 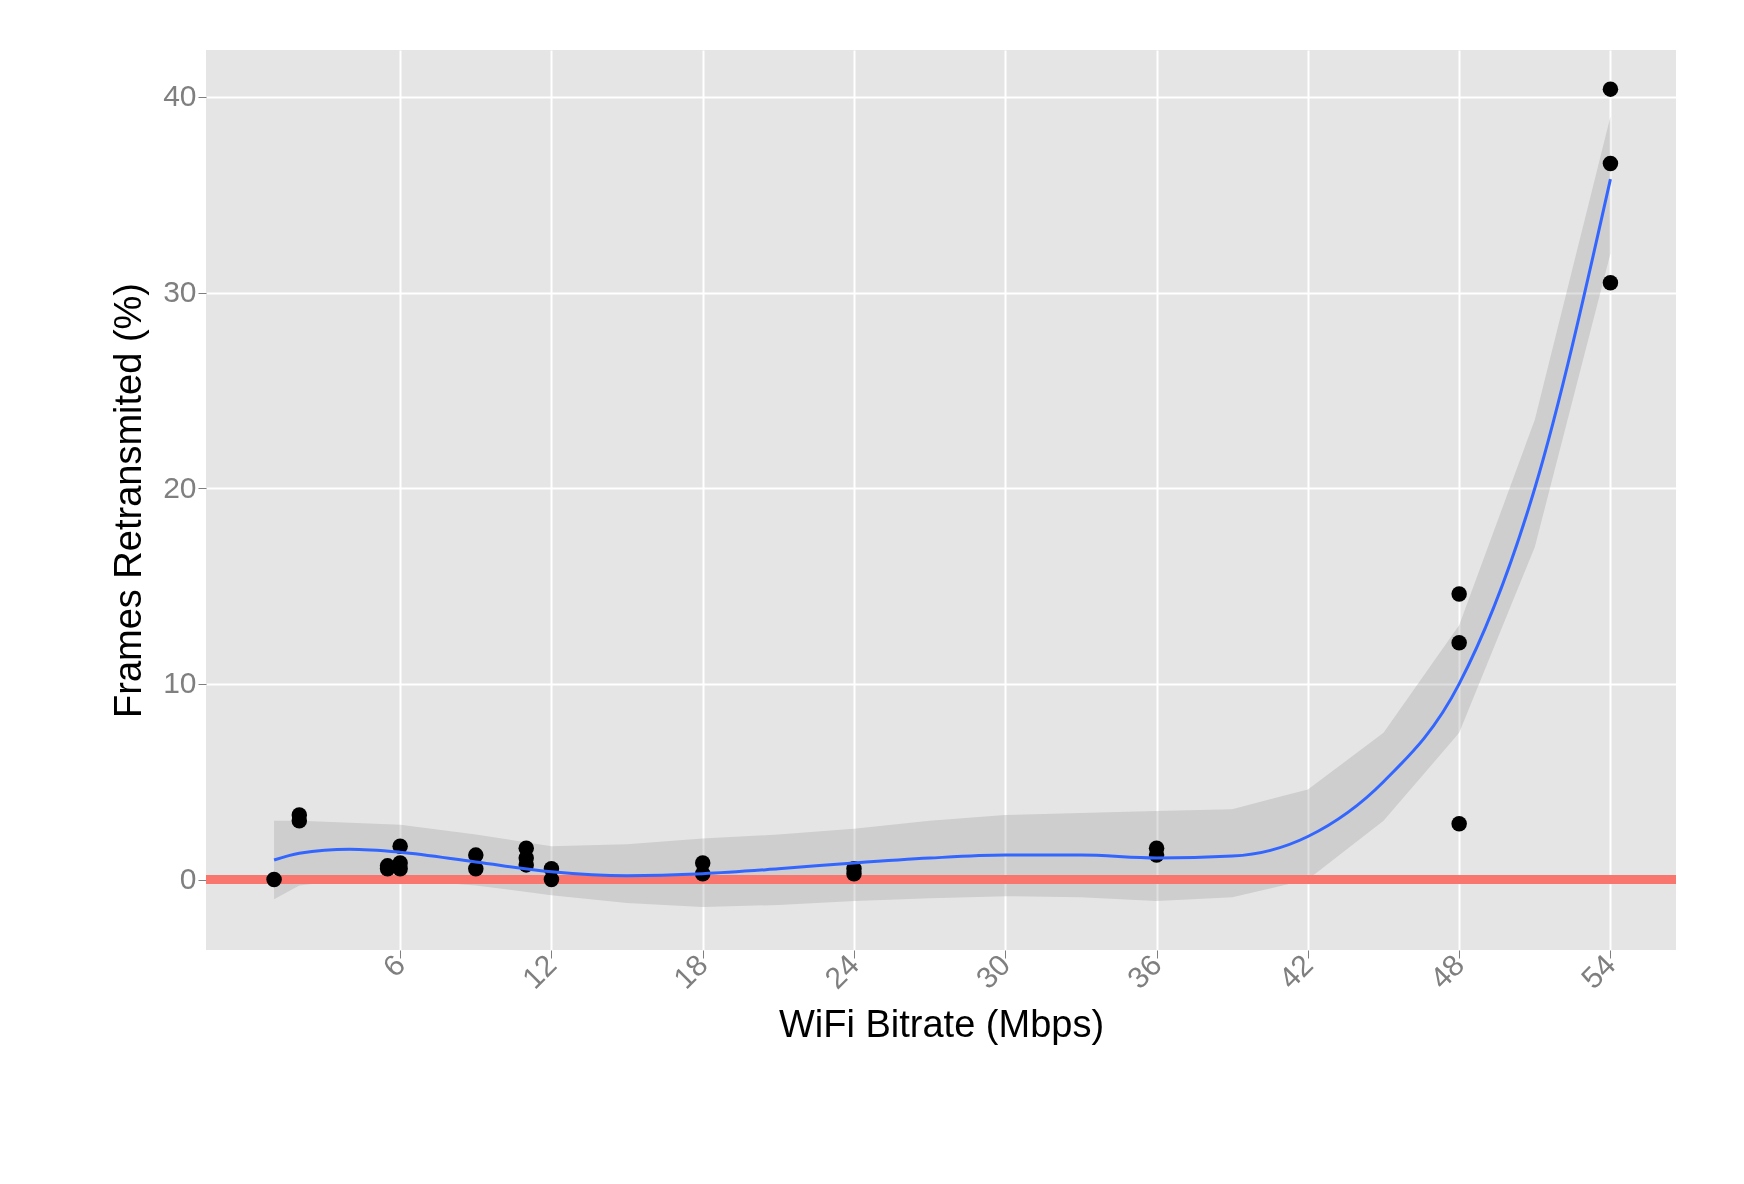 What do you see at coordinates (941, 1023) in the screenshot?
I see `x-axis-title: WiFi Bitrate (Mbps)` at bounding box center [941, 1023].